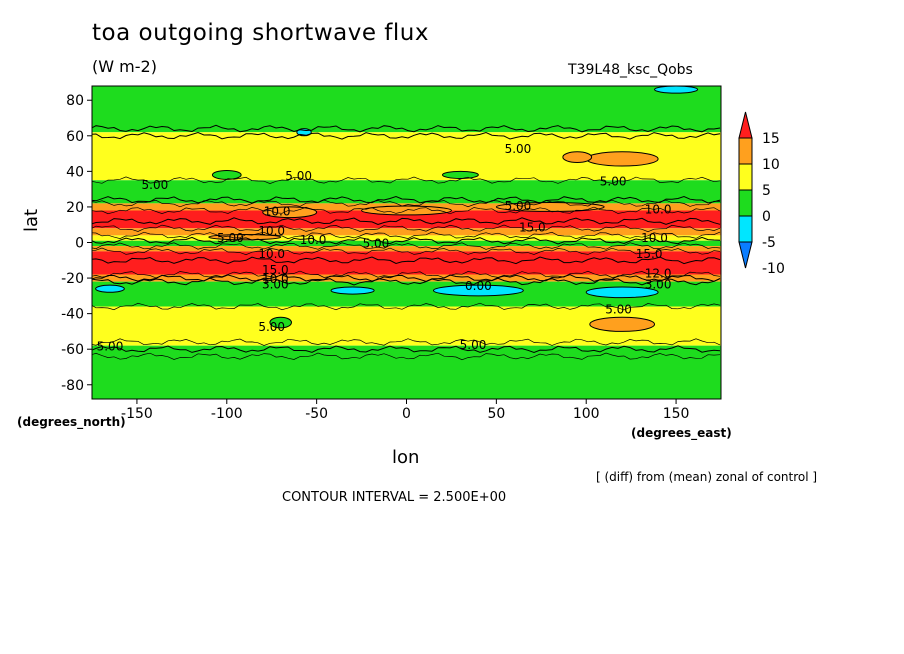 This screenshot has width=904, height=654. Describe the element at coordinates (376, 244) in the screenshot. I see `contour-label-11: 5.00` at that location.